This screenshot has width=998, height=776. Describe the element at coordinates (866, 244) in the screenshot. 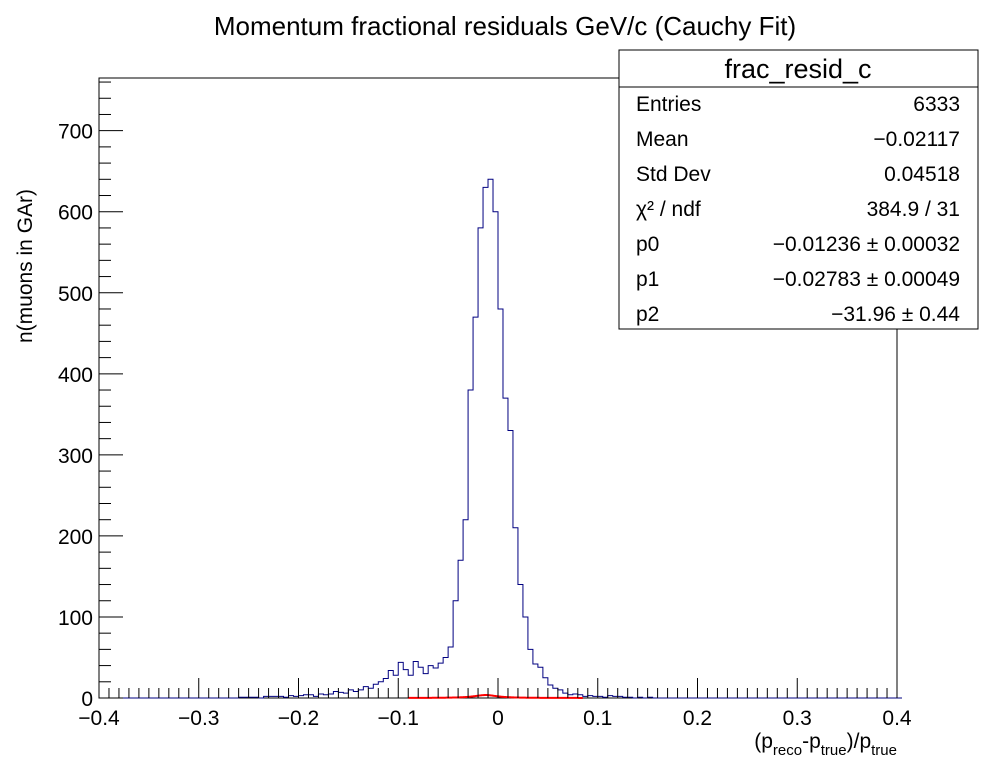

I see `stats-row-value: −0.01236 ± 0.00032` at that location.